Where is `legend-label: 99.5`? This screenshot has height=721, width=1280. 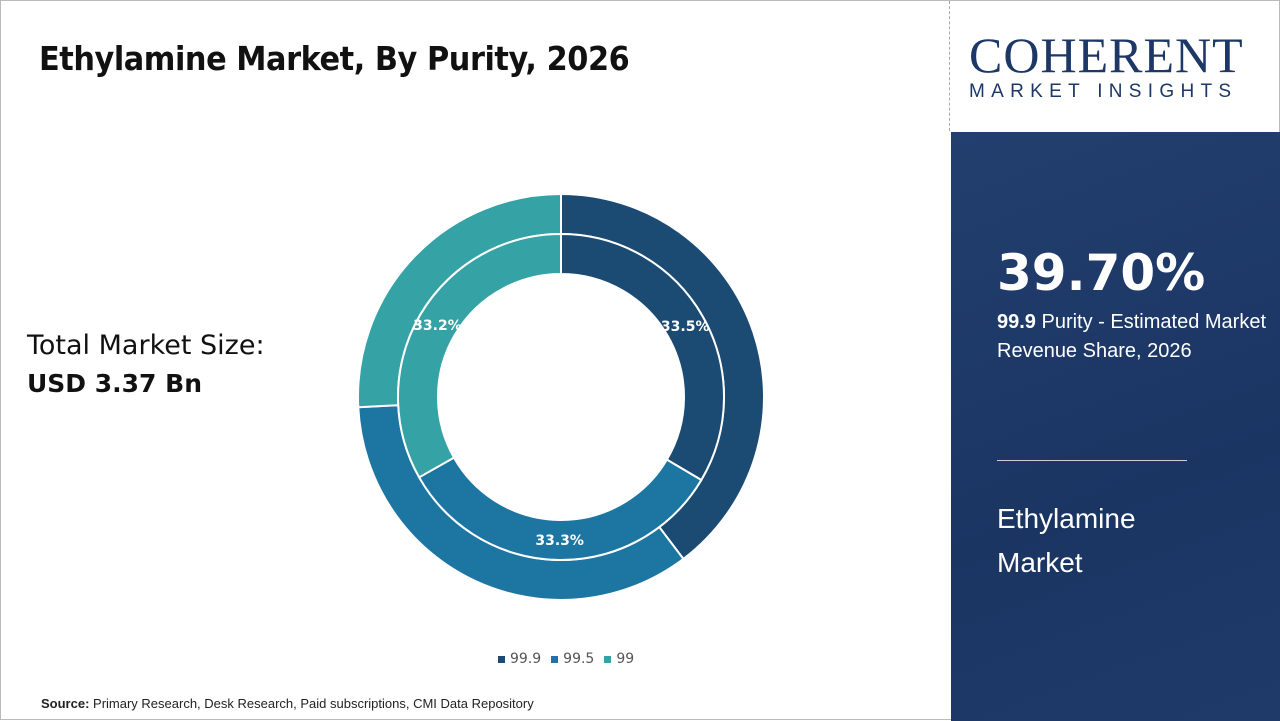 legend-label: 99.5 is located at coordinates (579, 659).